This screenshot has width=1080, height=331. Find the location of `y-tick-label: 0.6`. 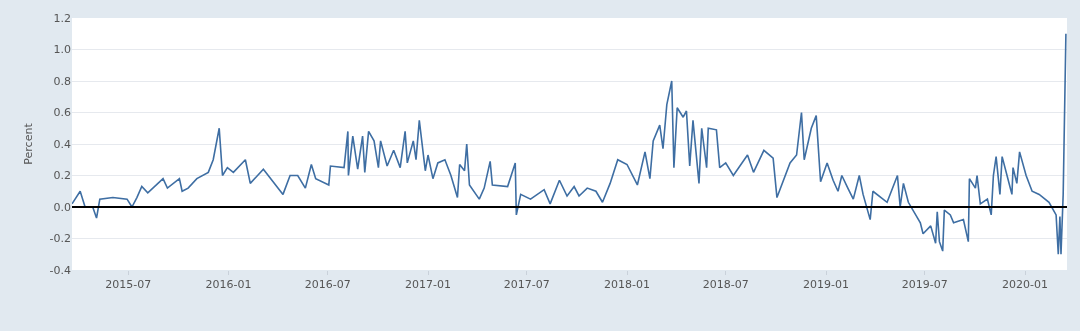

y-tick-label: 0.6 is located at coordinates (62, 113).